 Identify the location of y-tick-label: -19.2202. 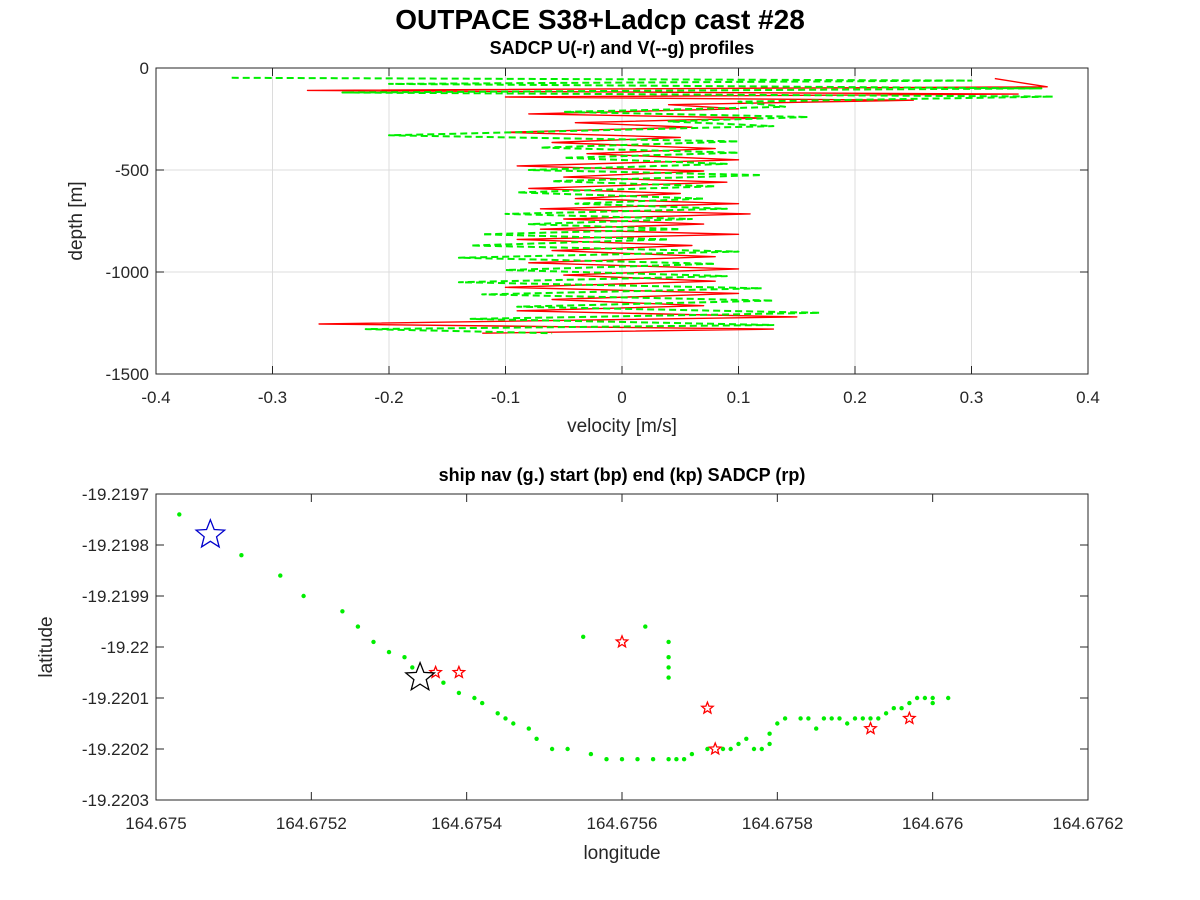
(115, 749).